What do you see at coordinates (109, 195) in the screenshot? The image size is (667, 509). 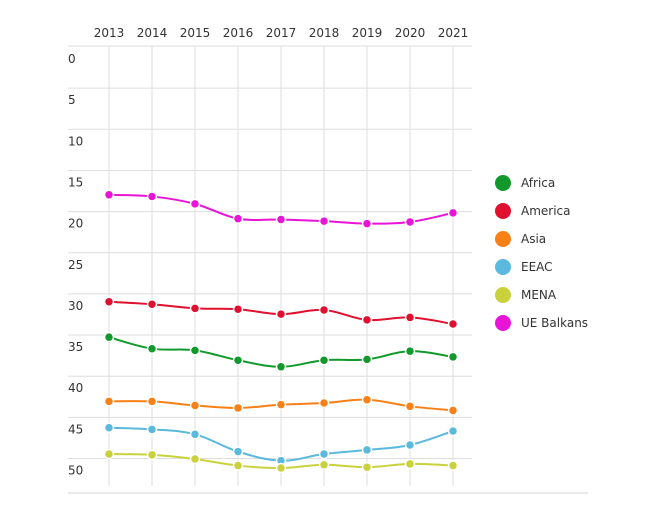 I see `point-ue-balkans-2013` at bounding box center [109, 195].